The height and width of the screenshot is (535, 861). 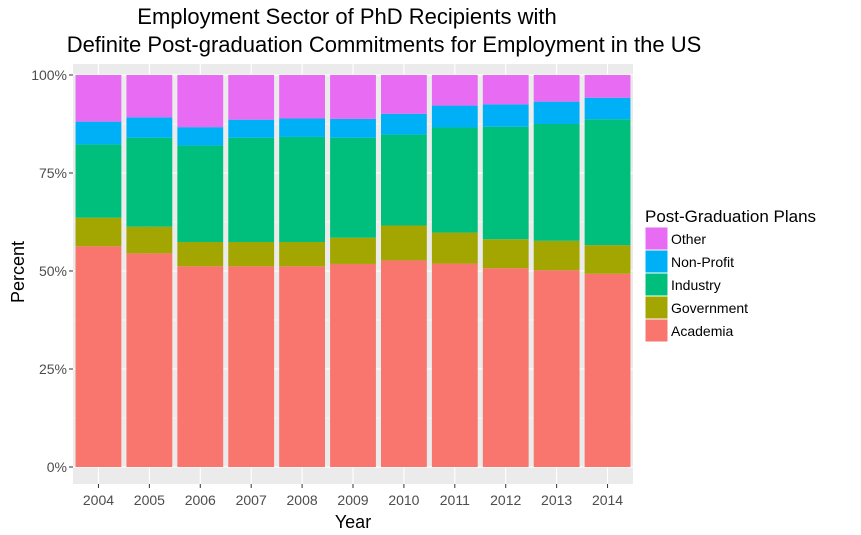 What do you see at coordinates (556, 500) in the screenshot?
I see `x-tick-label: 2013` at bounding box center [556, 500].